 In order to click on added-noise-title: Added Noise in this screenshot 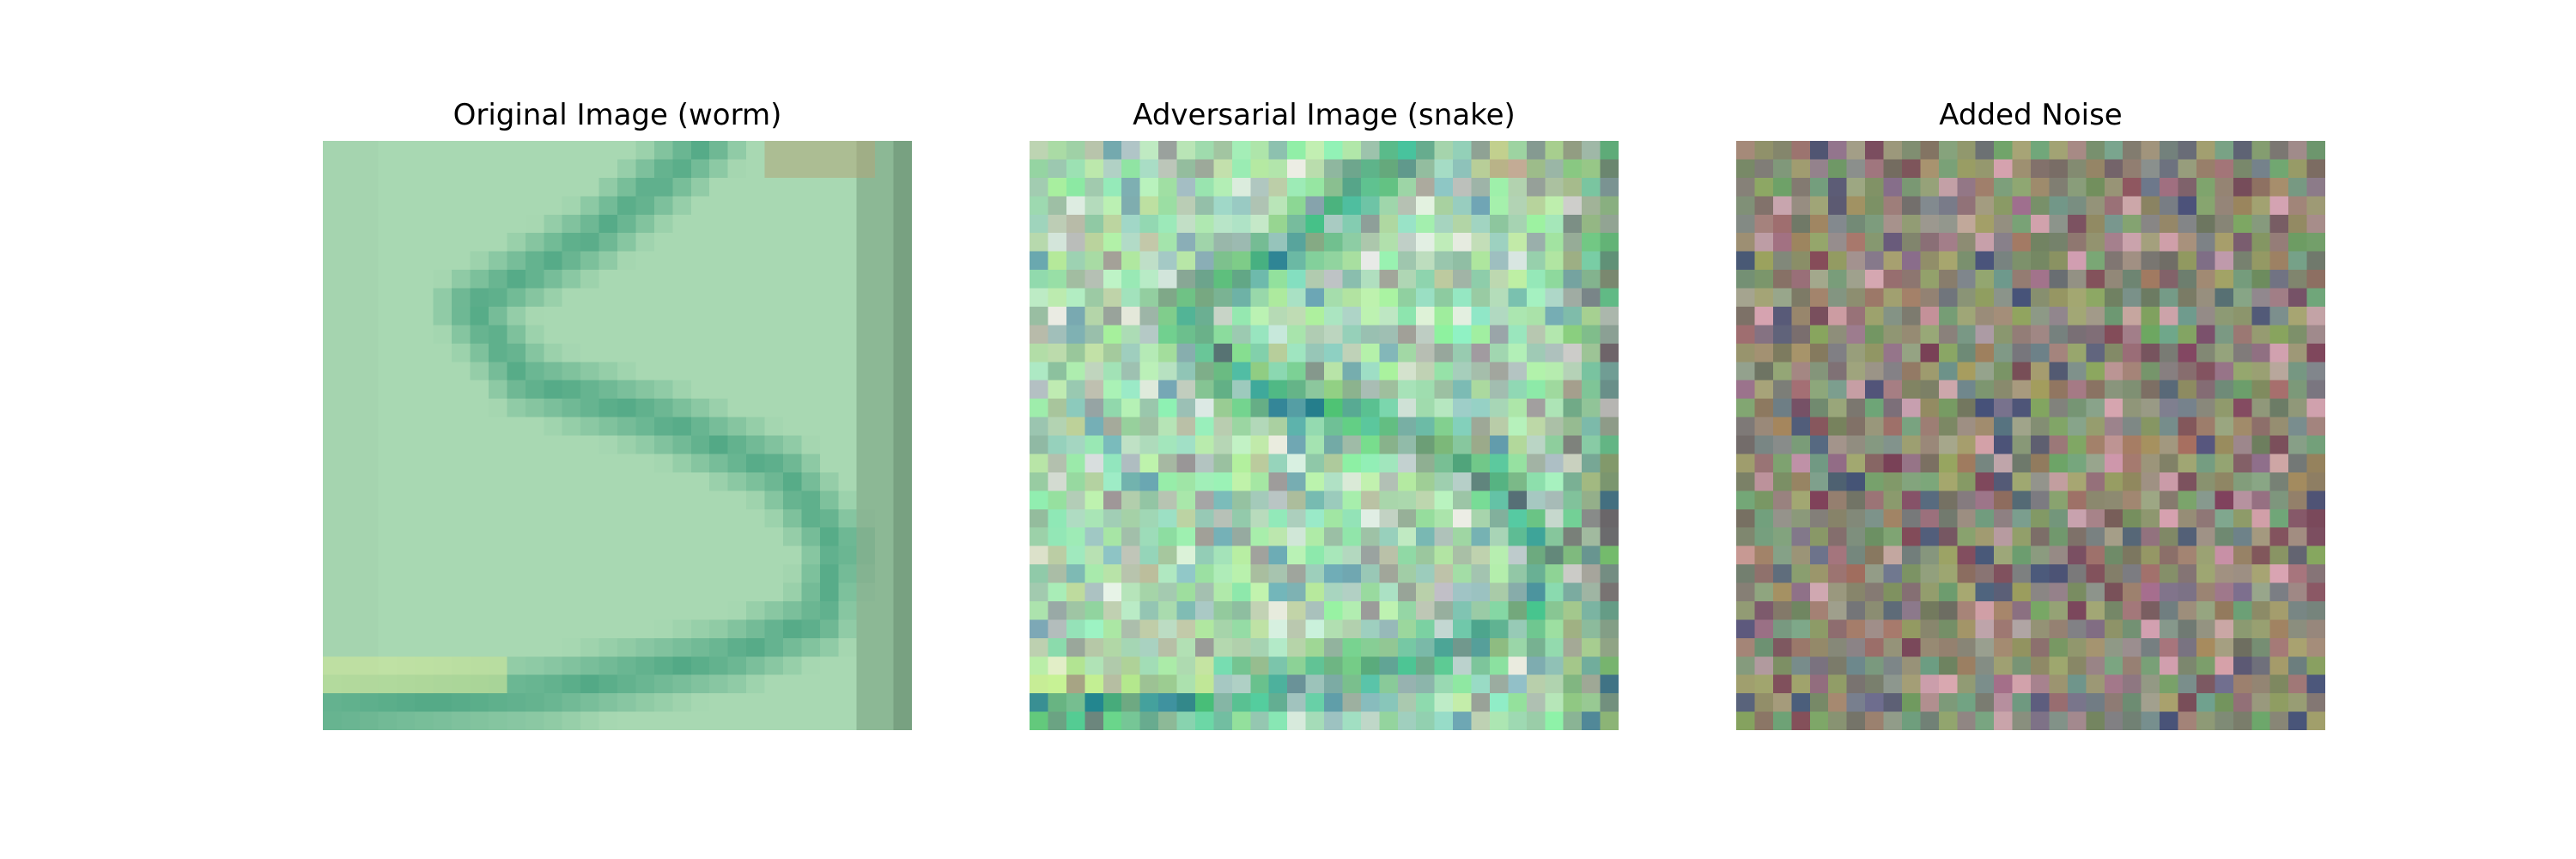, I will do `click(2031, 115)`.